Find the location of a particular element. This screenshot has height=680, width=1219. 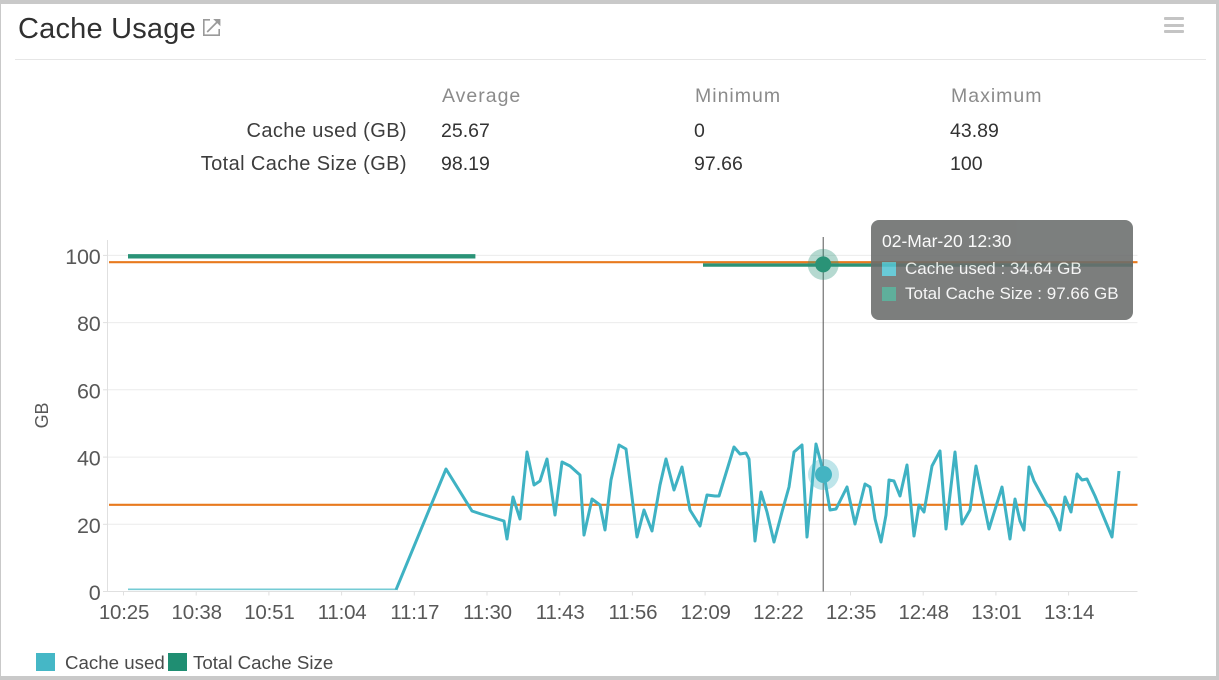

svg-text: 11:30 is located at coordinates (487, 612).